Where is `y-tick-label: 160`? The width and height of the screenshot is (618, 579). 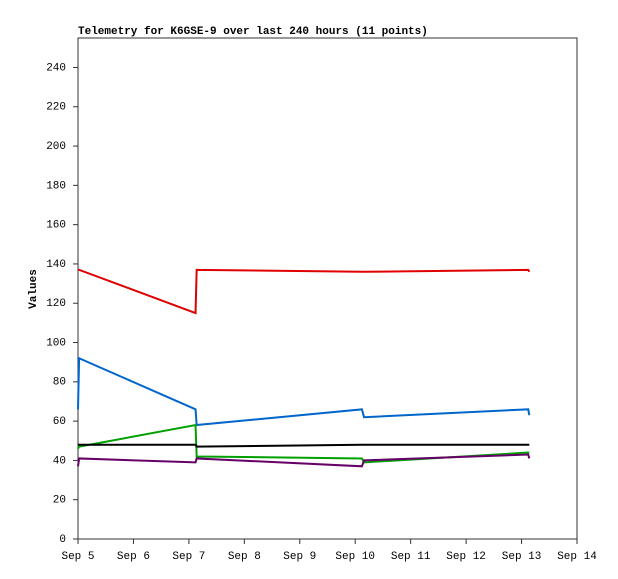 y-tick-label: 160 is located at coordinates (56, 226).